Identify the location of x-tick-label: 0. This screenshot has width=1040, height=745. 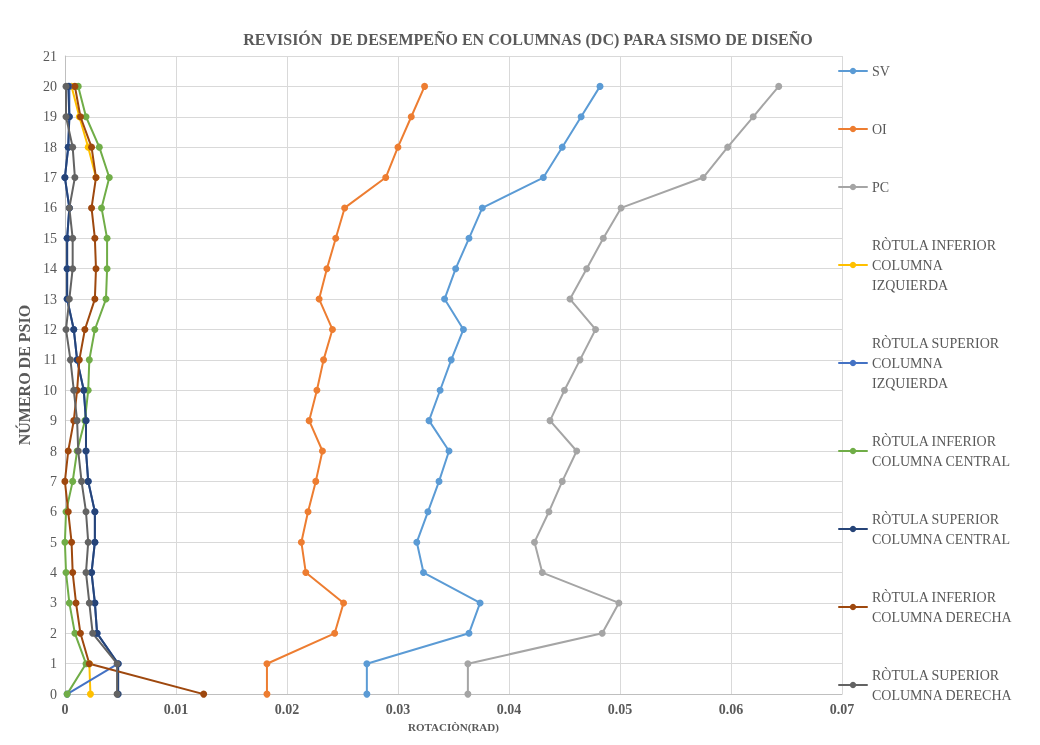
(65, 709).